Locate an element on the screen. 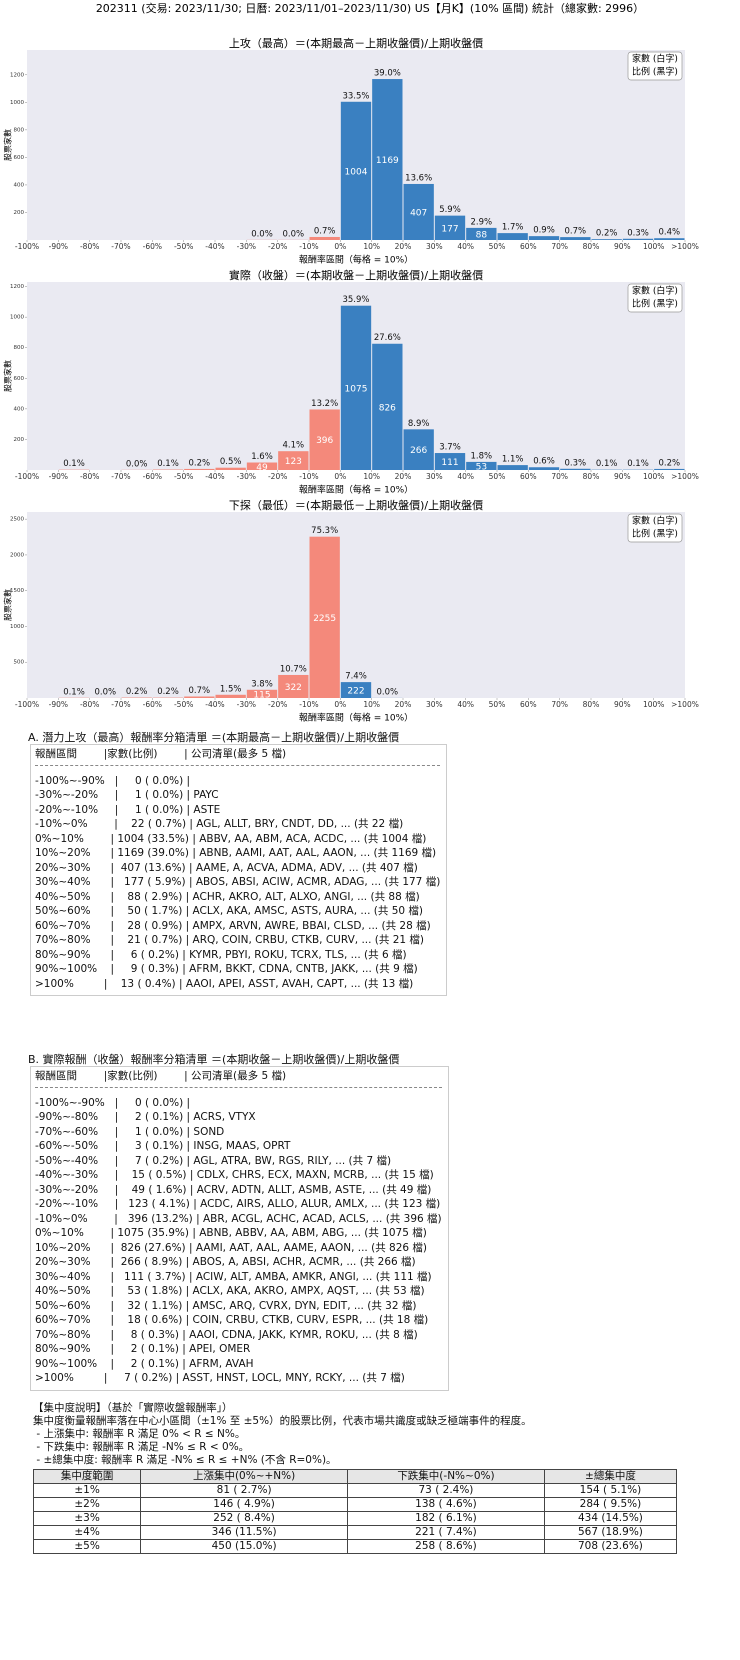 This screenshot has height=1660, width=740. x-tick-label: -100% is located at coordinates (27, 476).